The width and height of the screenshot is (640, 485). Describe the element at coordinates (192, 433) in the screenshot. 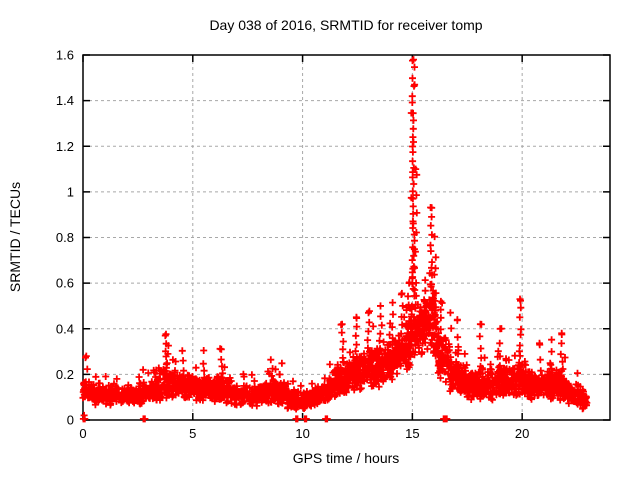

I see `x-tick-label: 5` at that location.